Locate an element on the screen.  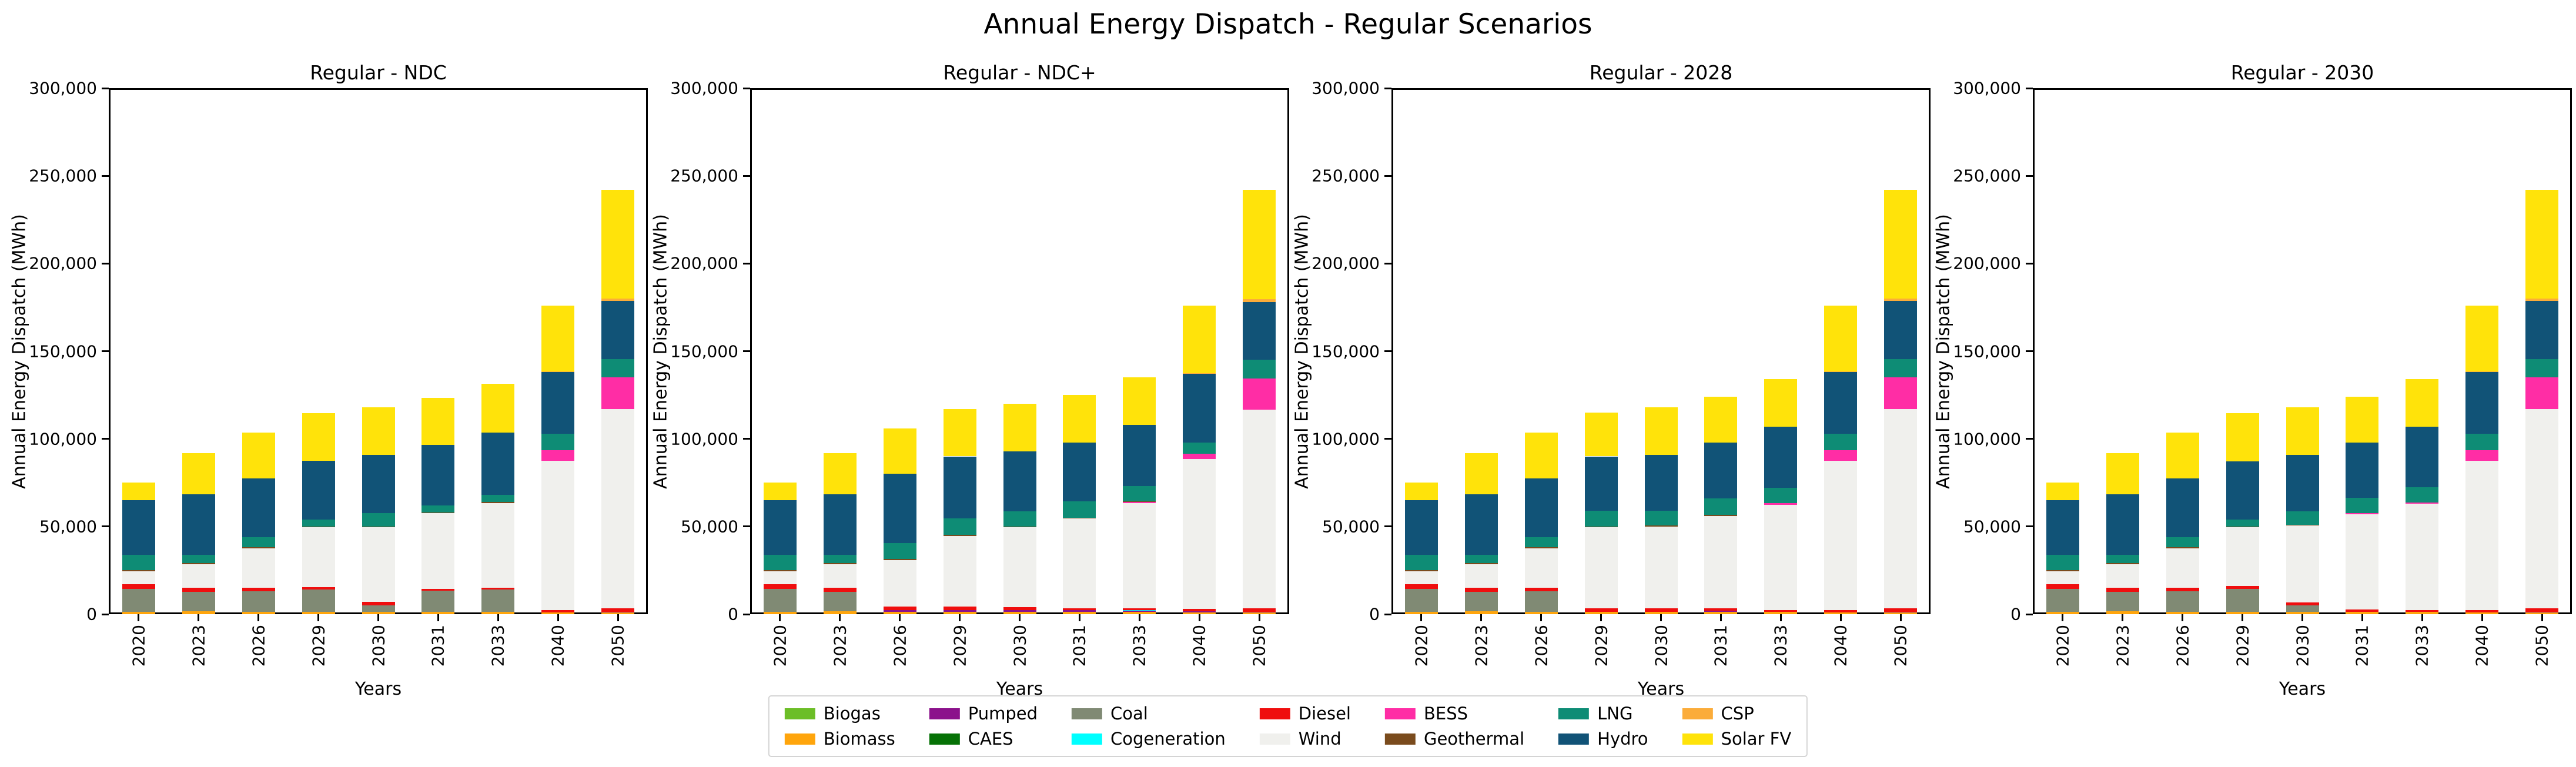
bar-2020-hydro is located at coordinates (2062, 527).